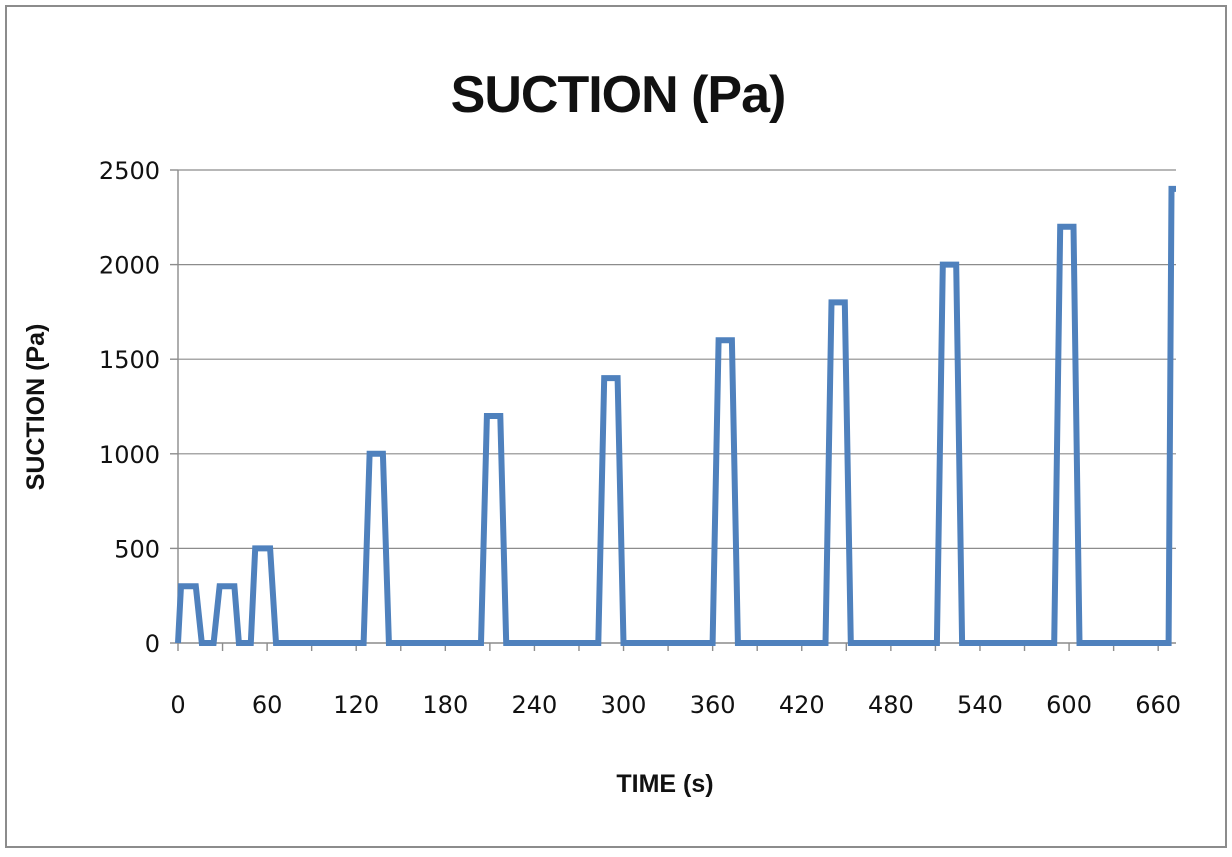  What do you see at coordinates (177, 705) in the screenshot?
I see `x-tick-label-0: 0` at bounding box center [177, 705].